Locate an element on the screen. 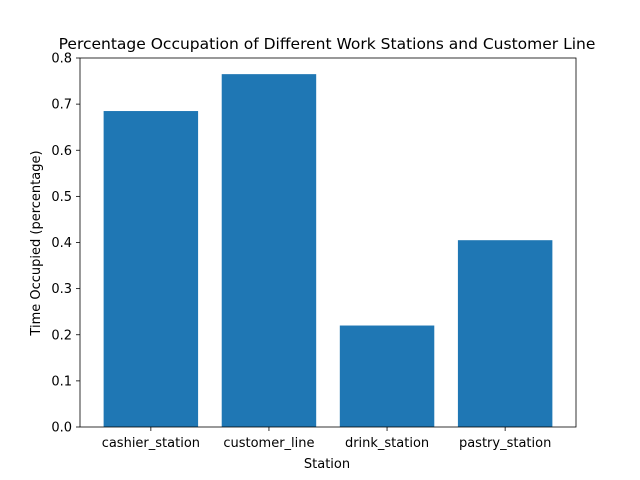 The height and width of the screenshot is (480, 640). bar-cashier_station is located at coordinates (151, 269).